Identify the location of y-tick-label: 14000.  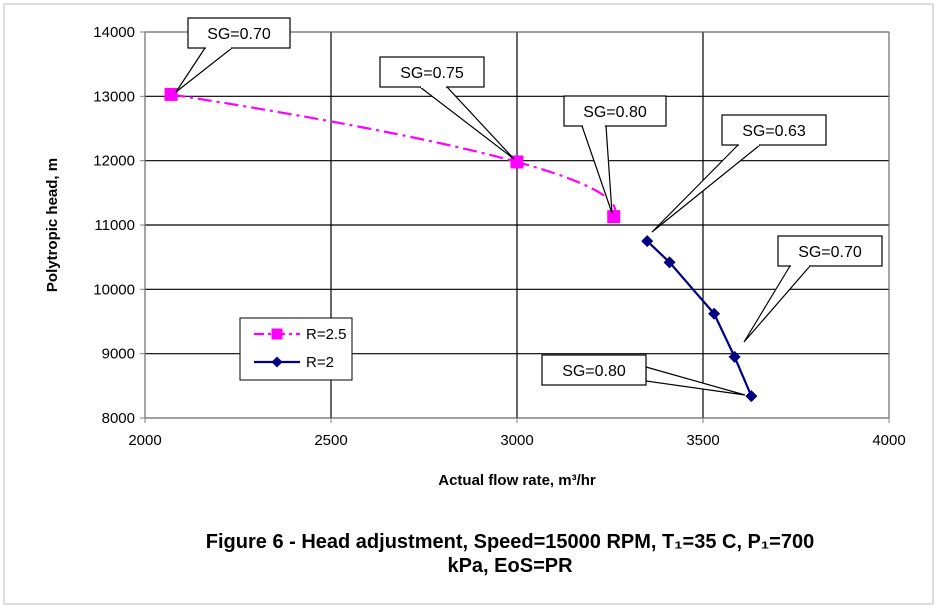
(114, 32).